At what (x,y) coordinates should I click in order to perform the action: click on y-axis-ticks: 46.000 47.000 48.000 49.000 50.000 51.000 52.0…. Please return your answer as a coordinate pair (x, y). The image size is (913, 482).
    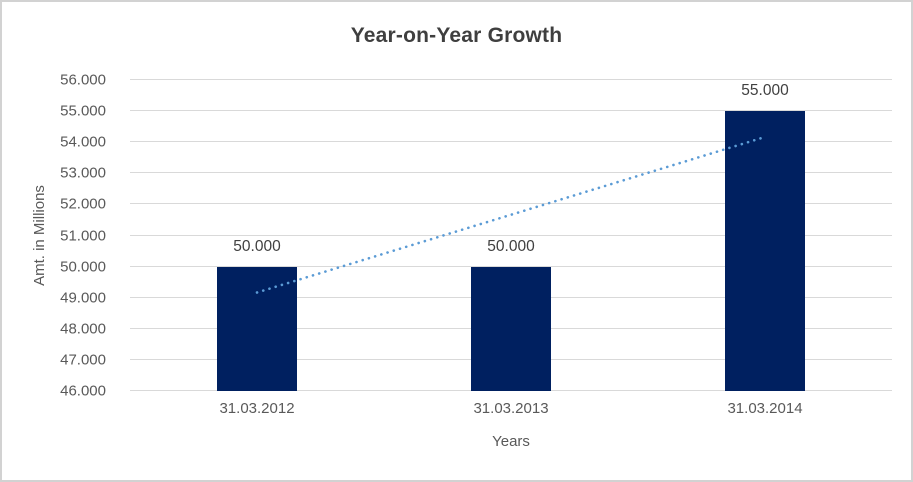
    Looking at the image, I should click on (61, 236).